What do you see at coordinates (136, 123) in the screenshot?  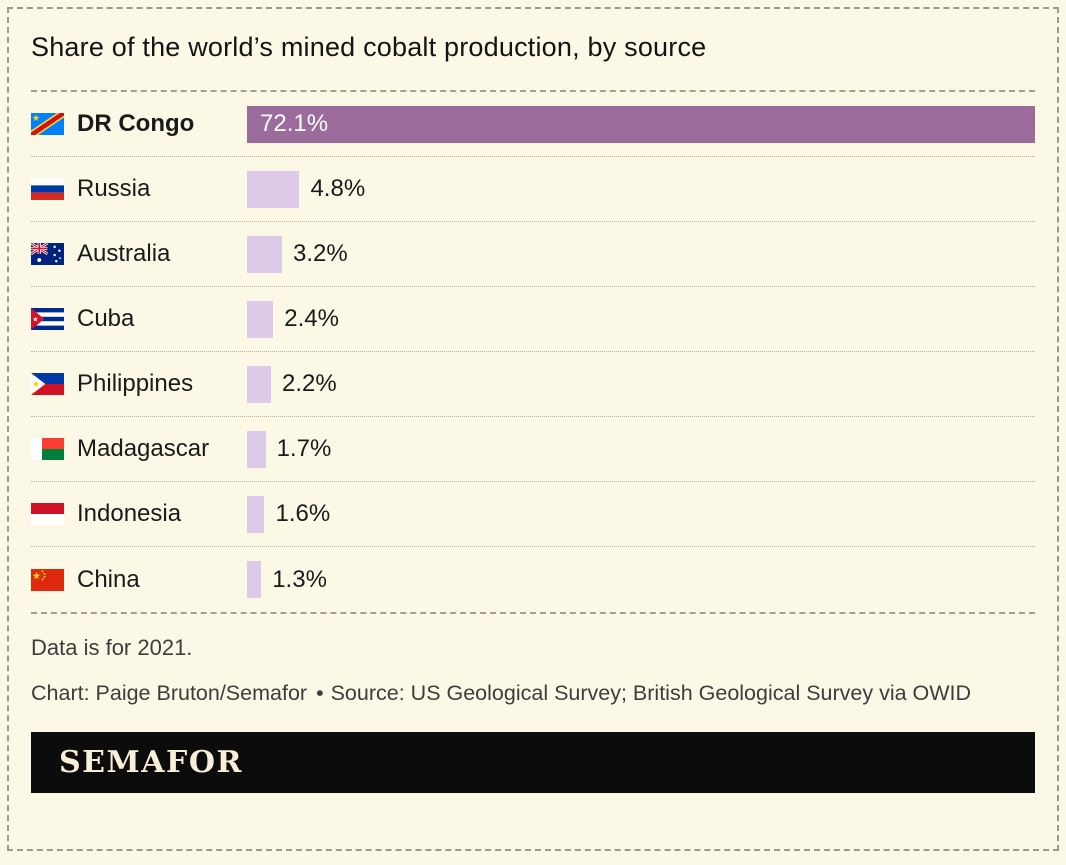 I see `country-label: DR Congo` at bounding box center [136, 123].